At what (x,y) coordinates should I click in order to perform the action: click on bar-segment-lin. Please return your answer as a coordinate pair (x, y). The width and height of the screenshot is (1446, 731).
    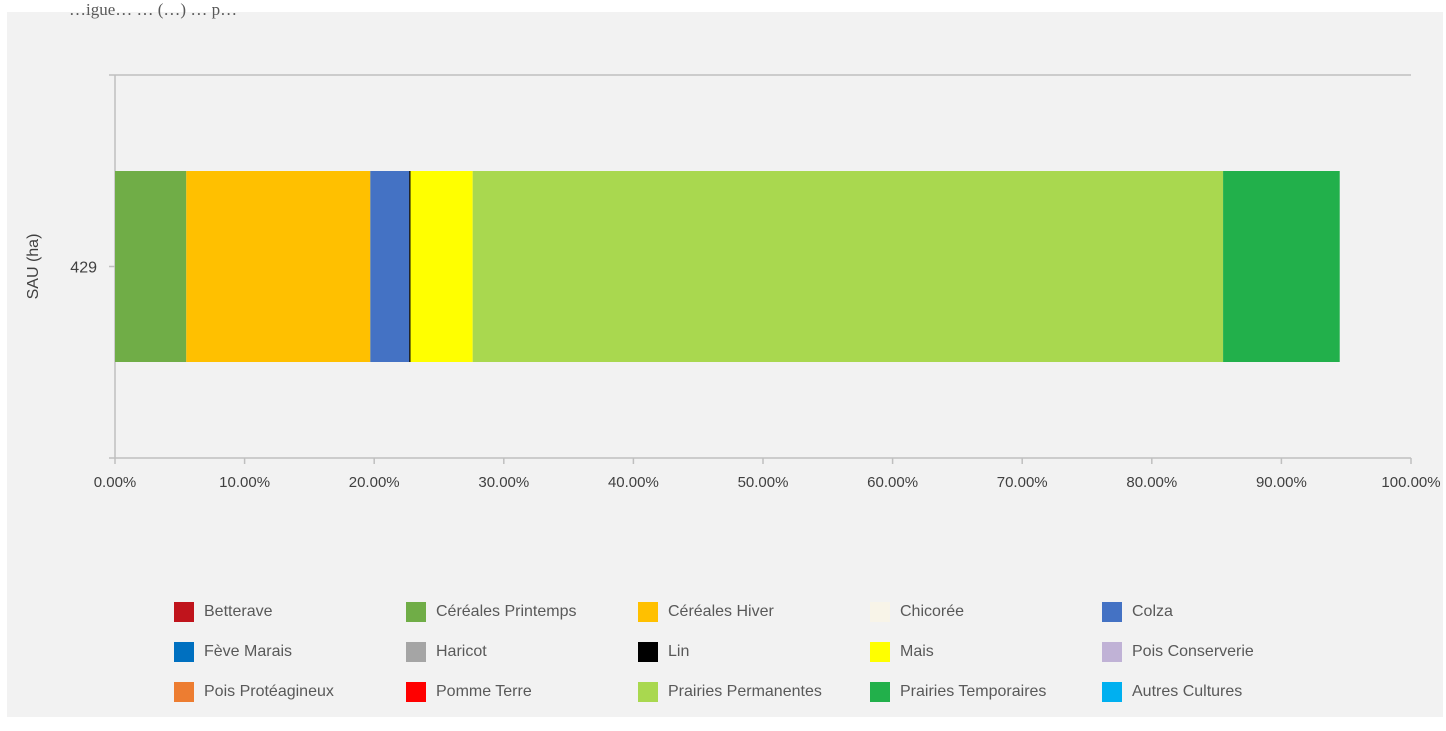
    Looking at the image, I should click on (410, 266).